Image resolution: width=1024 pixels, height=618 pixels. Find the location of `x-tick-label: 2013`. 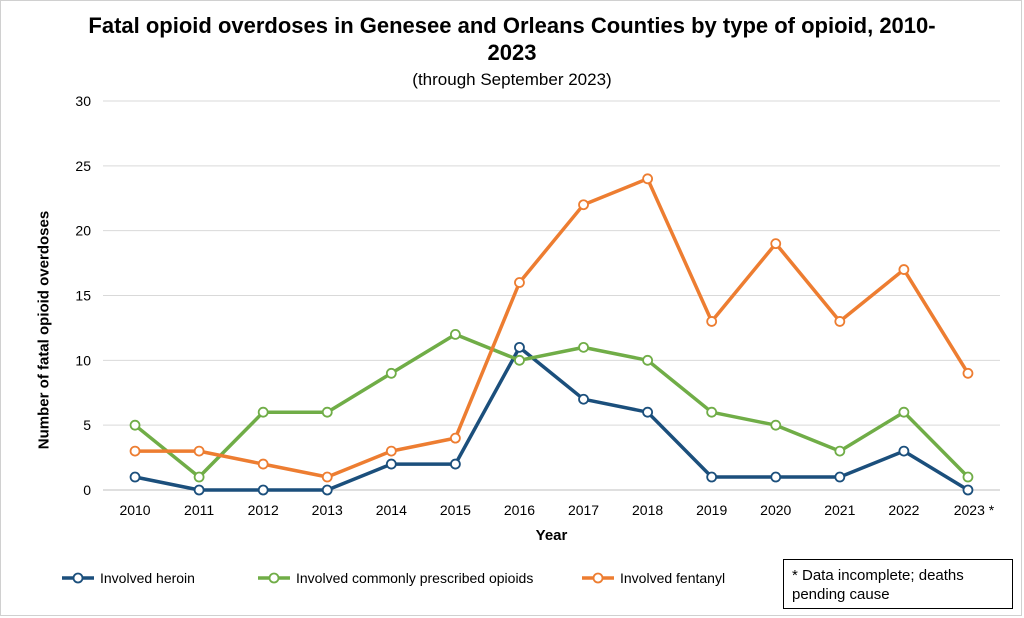

x-tick-label: 2013 is located at coordinates (327, 510).